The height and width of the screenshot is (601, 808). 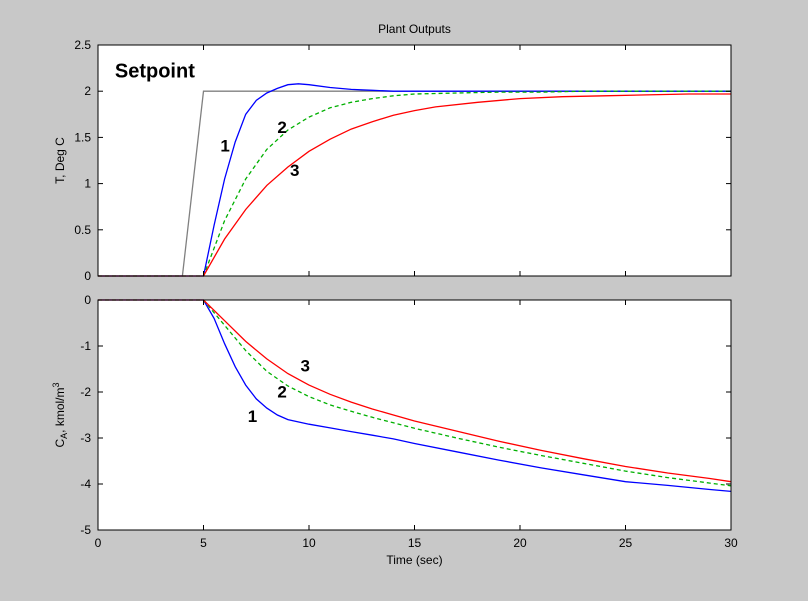 I want to click on x-tick-label: 10, so click(x=309, y=543).